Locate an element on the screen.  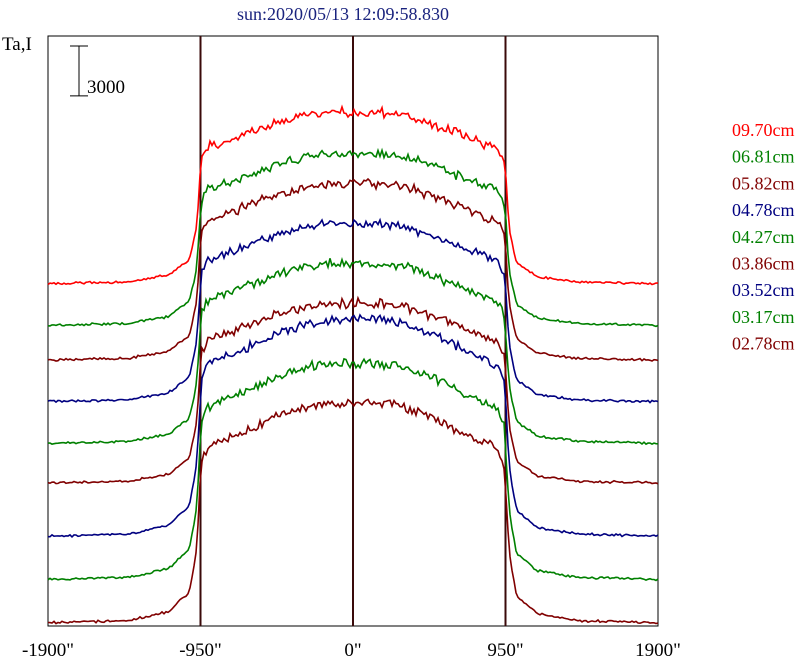
legend-item: 04.27cm is located at coordinates (763, 237).